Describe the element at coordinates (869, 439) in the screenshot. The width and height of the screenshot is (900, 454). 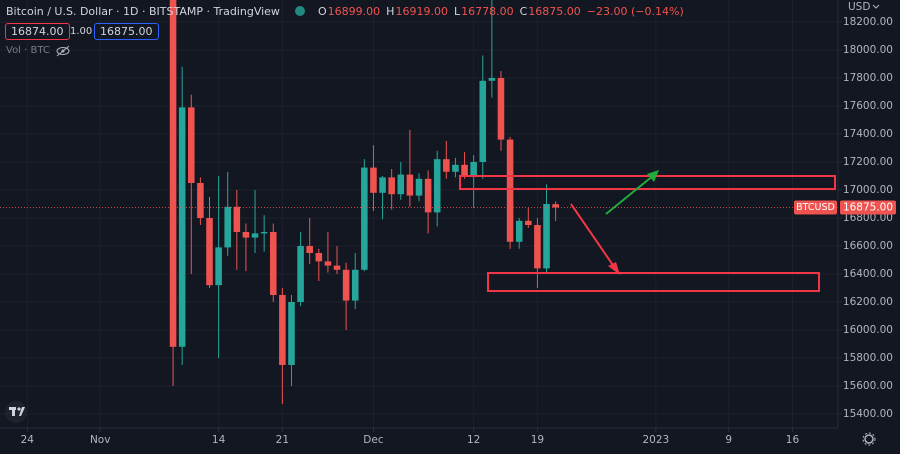
I see `settings-icon` at that location.